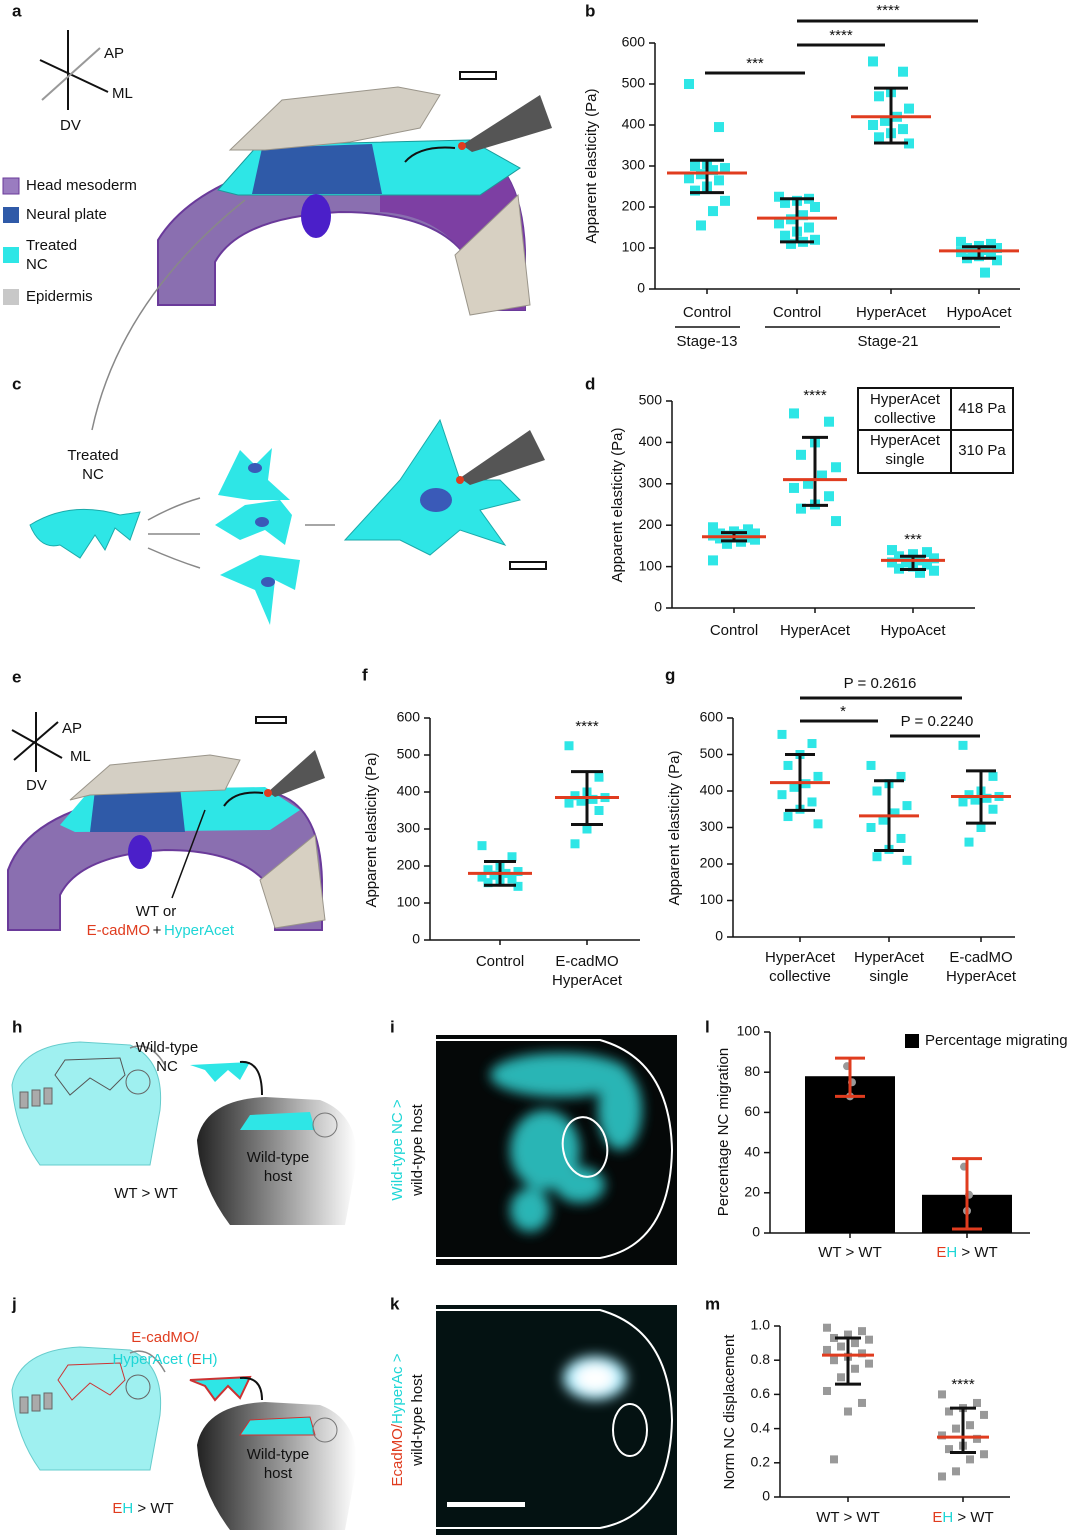 Image resolution: width=1080 pixels, height=1535 pixels. What do you see at coordinates (723, 1132) in the screenshot?
I see `y-axis-label: Percentage NC migration` at bounding box center [723, 1132].